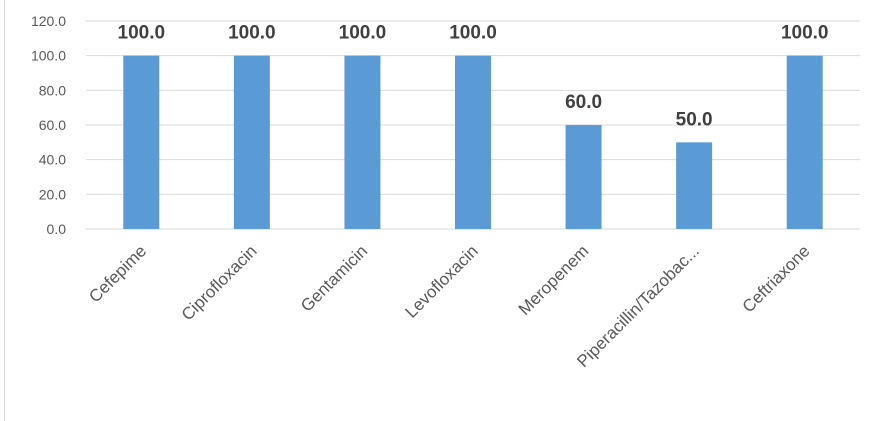 This screenshot has width=869, height=421. What do you see at coordinates (4, 210) in the screenshot?
I see `chart-frame` at bounding box center [4, 210].